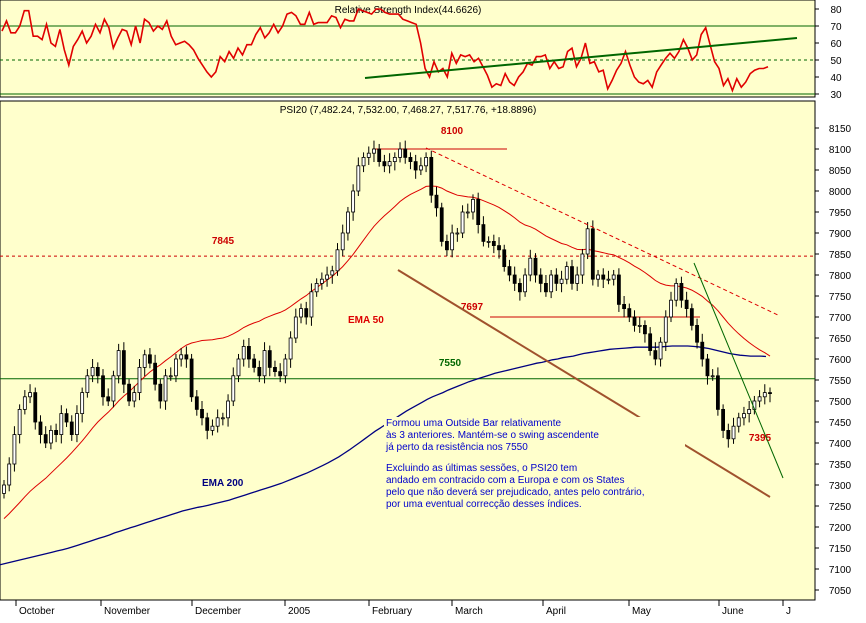 Image resolution: width=866 pixels, height=623 pixels. Describe the element at coordinates (450, 363) in the screenshot. I see `level-label-7550: 7550` at that location.